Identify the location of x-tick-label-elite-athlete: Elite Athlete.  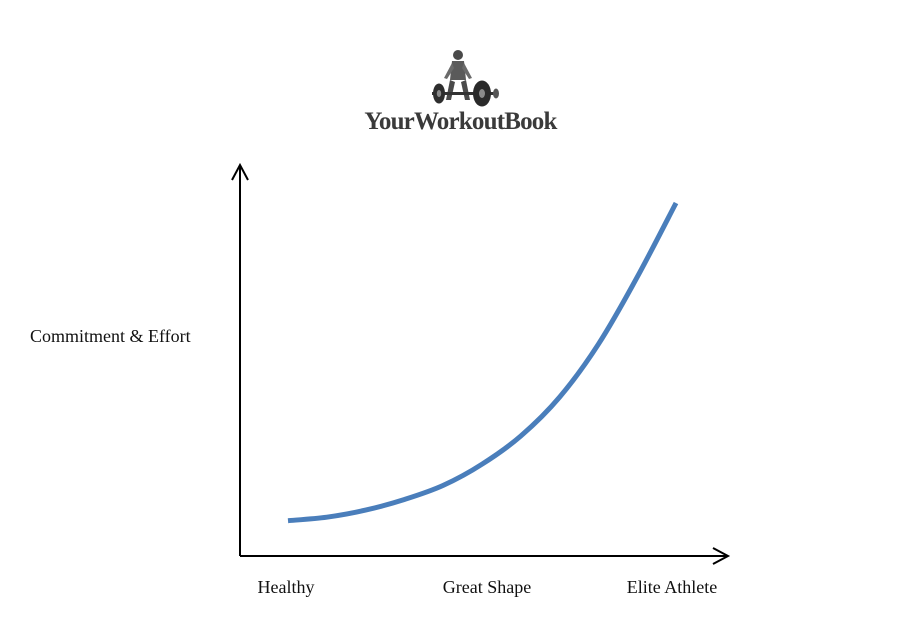
(672, 587).